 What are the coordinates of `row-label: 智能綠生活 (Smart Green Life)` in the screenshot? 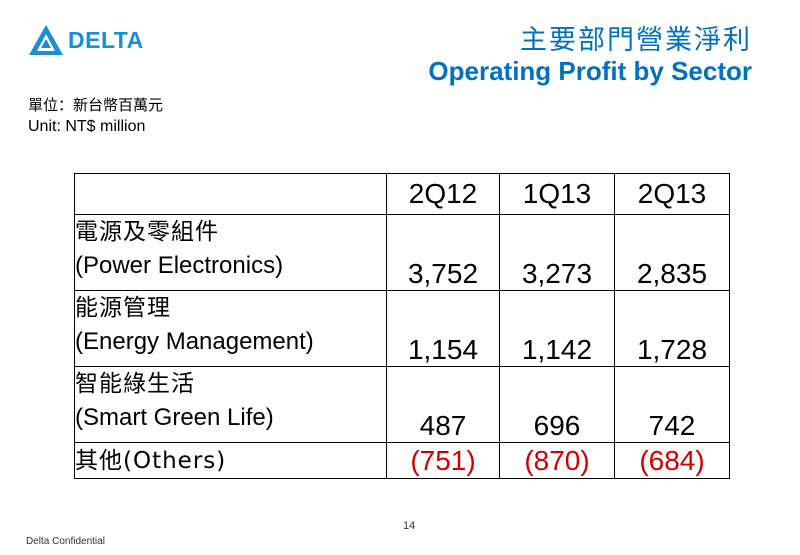 It's located at (230, 404).